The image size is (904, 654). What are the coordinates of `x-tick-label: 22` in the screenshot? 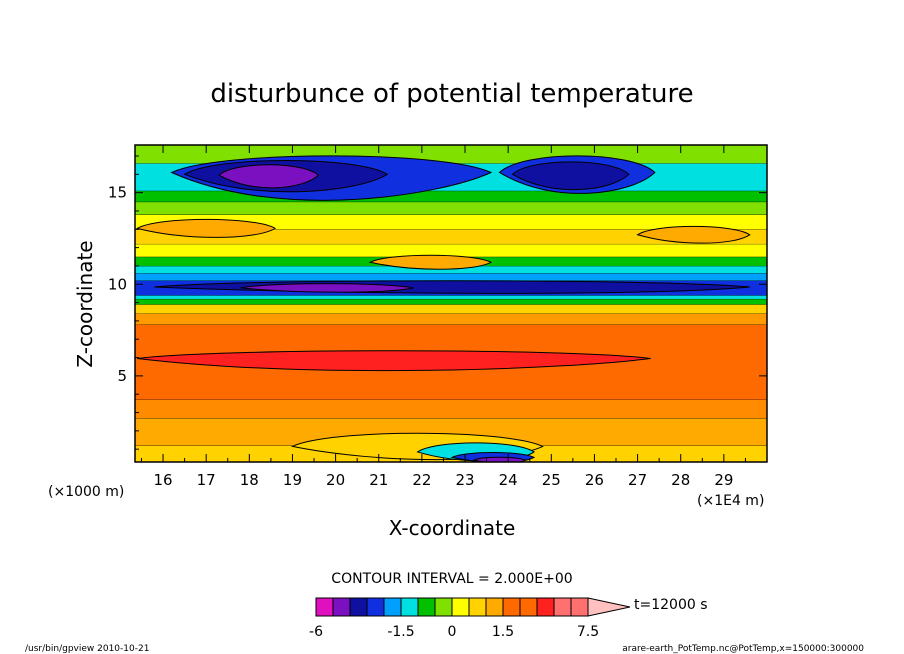 It's located at (421, 480).